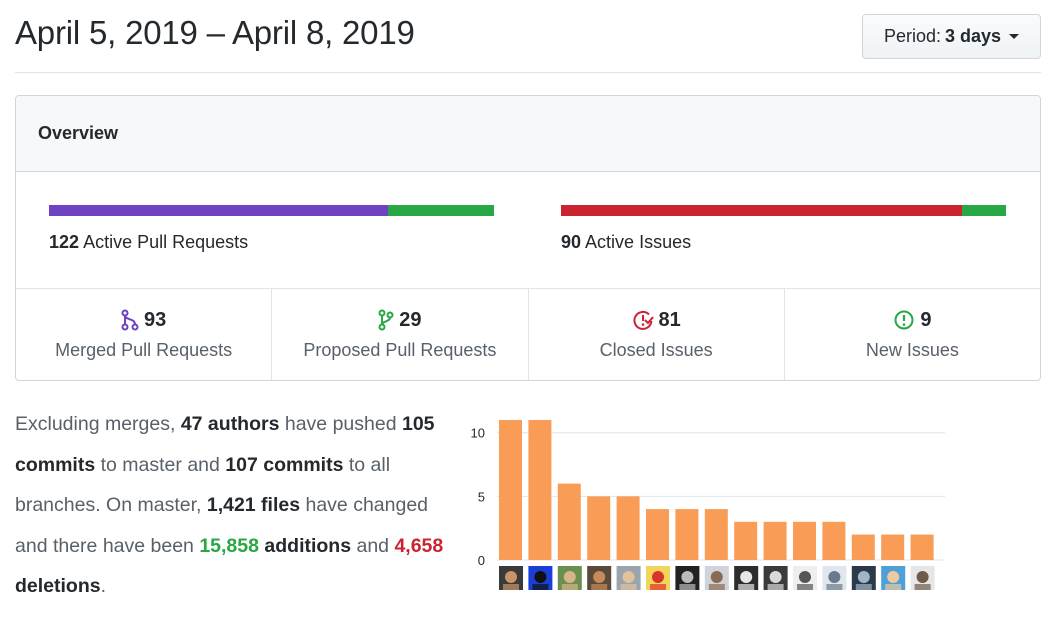 The image size is (1054, 619). What do you see at coordinates (386, 320) in the screenshot?
I see `git-pull-request-icon` at bounding box center [386, 320].